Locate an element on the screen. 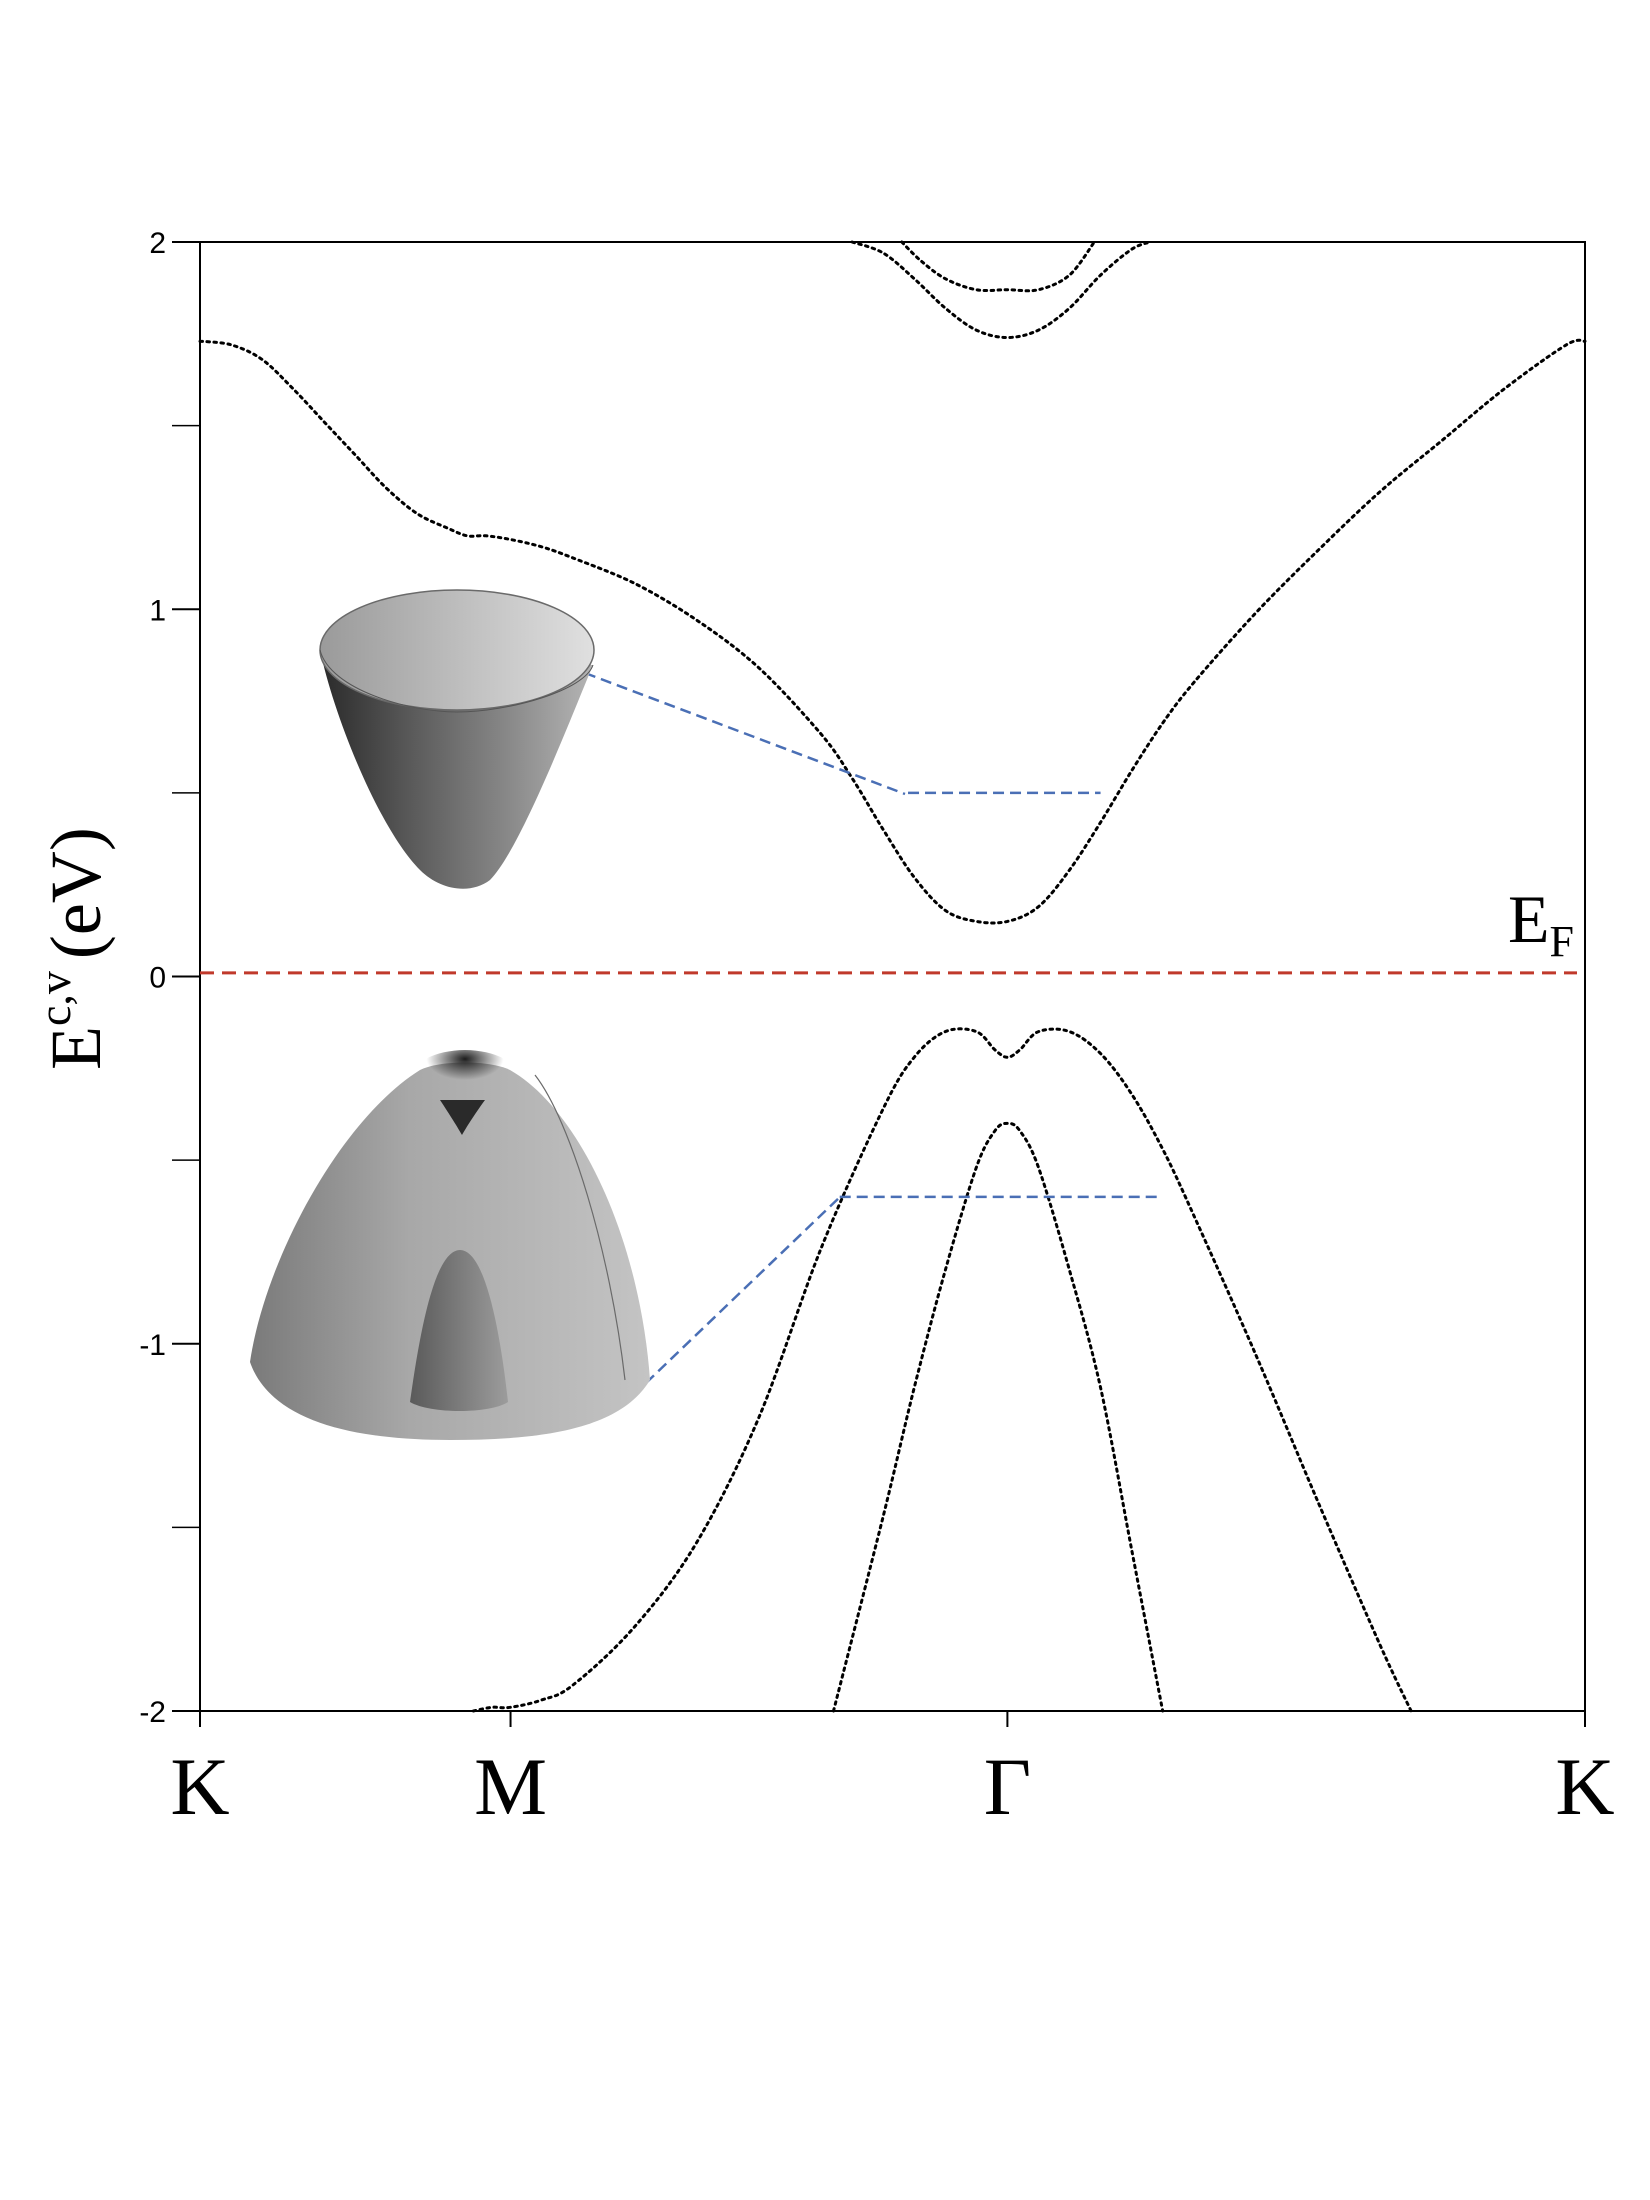  fermi-level-label-main: E is located at coordinates (1529, 919).